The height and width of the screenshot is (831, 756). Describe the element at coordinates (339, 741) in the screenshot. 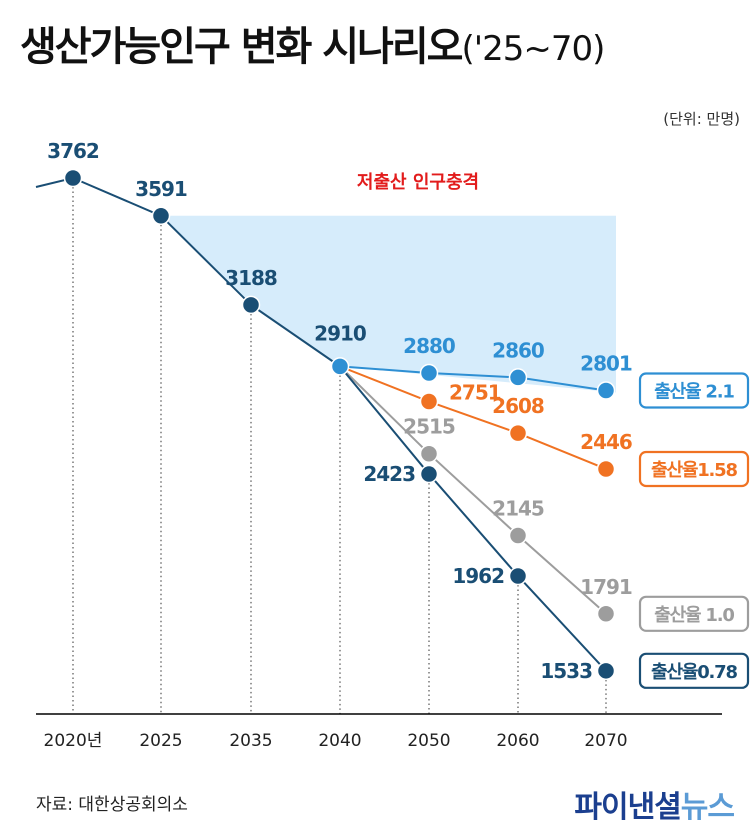

I see `x-tick-label: 2040` at that location.